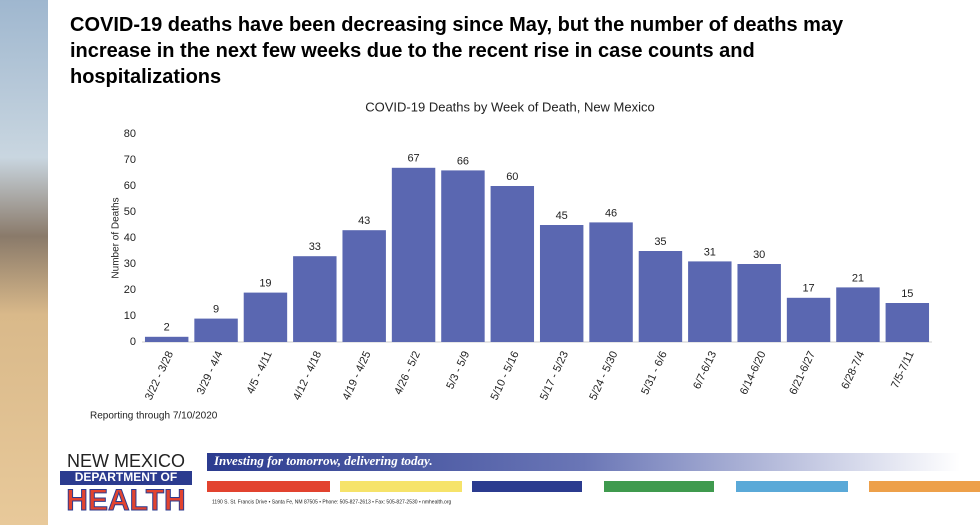  What do you see at coordinates (903, 369) in the screenshot?
I see `x-tick-label: 7/5-7/11` at bounding box center [903, 369].